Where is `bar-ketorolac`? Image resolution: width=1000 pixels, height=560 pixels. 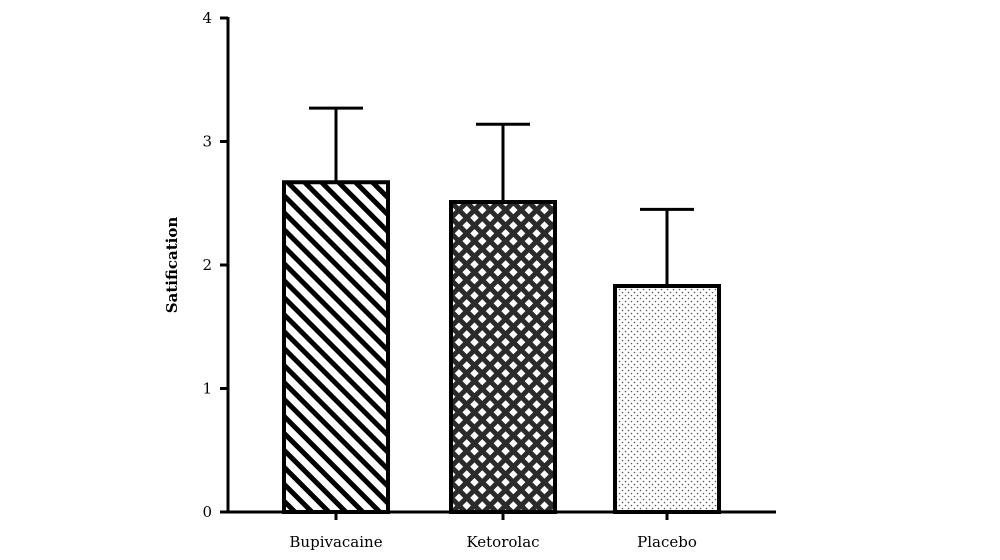
bar-ketorolac is located at coordinates (503, 357).